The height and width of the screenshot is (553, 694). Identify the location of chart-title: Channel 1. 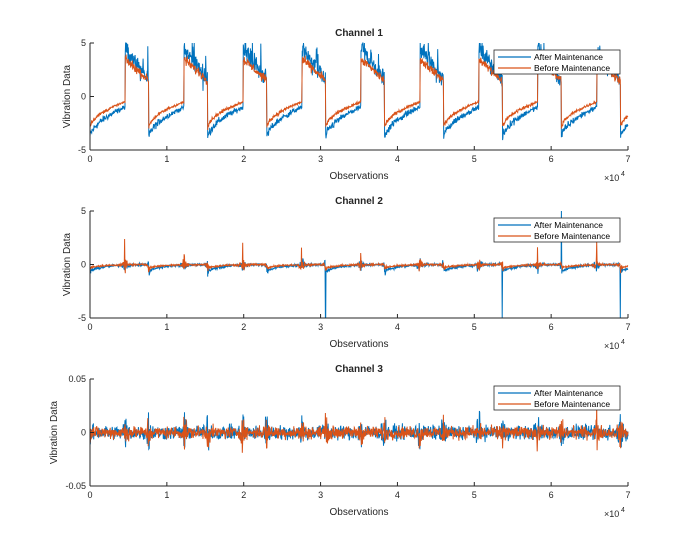
(359, 33).